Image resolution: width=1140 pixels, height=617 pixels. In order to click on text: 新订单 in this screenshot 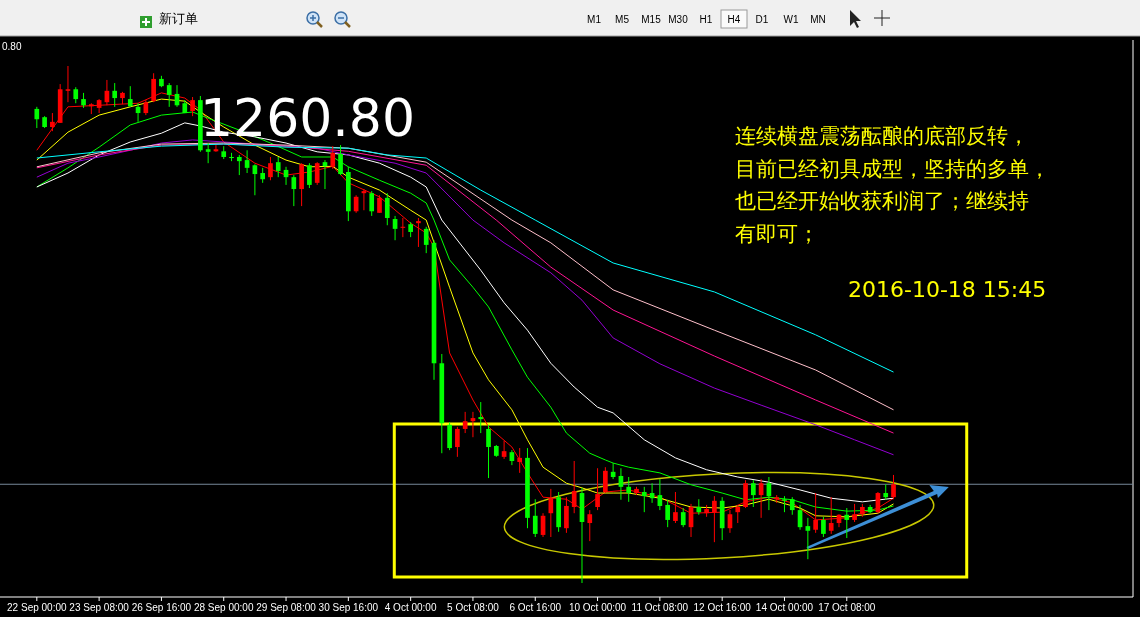, I will do `click(178, 18)`.